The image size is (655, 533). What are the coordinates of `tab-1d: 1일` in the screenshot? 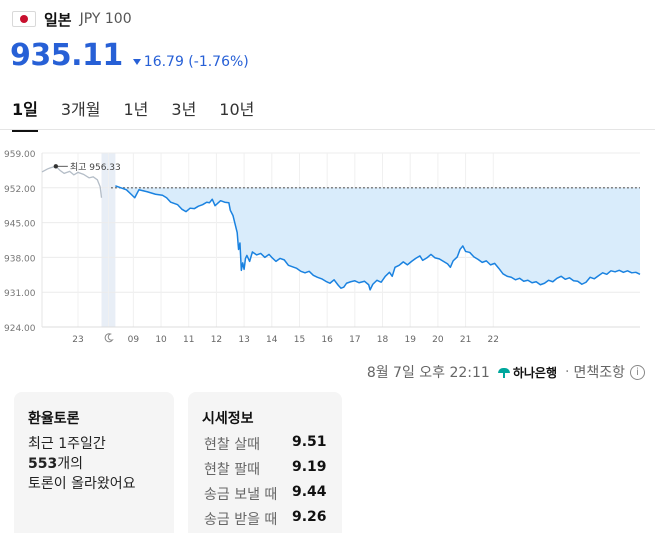 It's located at (25, 114).